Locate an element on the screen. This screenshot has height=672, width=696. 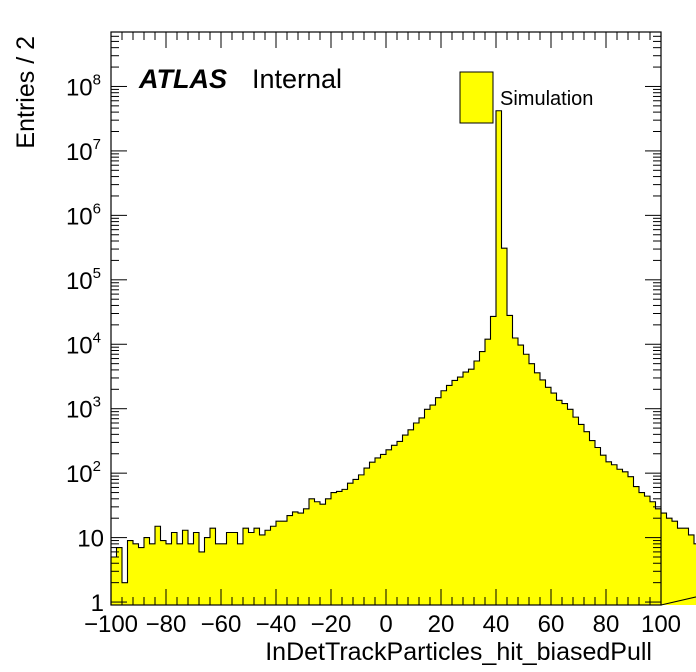
x-tick-label: −80 is located at coordinates (166, 624).